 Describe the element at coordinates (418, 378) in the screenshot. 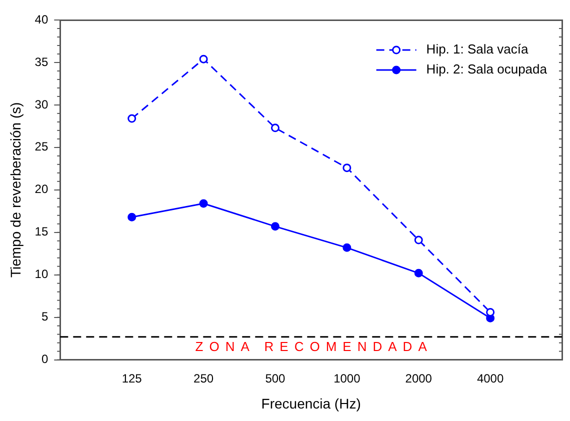

I see `x-tick-label: 2000` at that location.